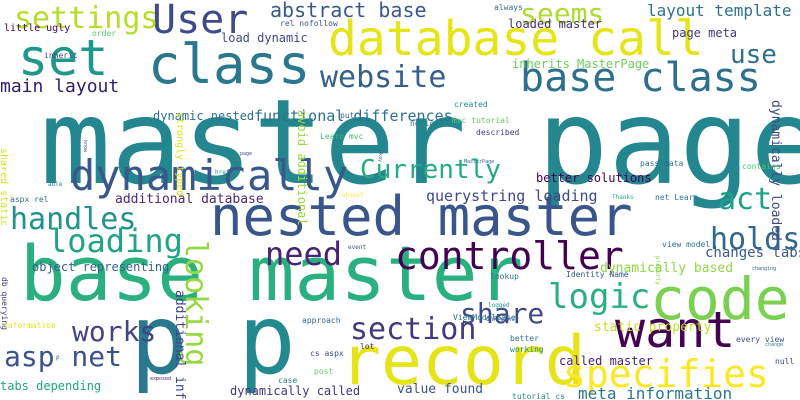 The height and width of the screenshot is (400, 800). What do you see at coordinates (502, 319) in the screenshot?
I see `word-90: OnPreInit` at bounding box center [502, 319].